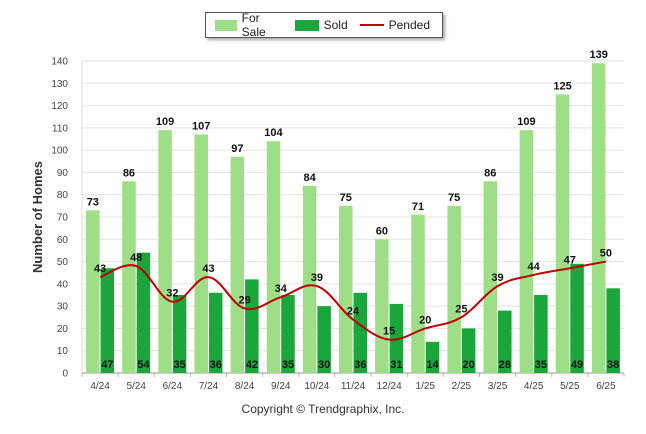  What do you see at coordinates (63, 284) in the screenshot?
I see `y-tick-label: 40` at bounding box center [63, 284].